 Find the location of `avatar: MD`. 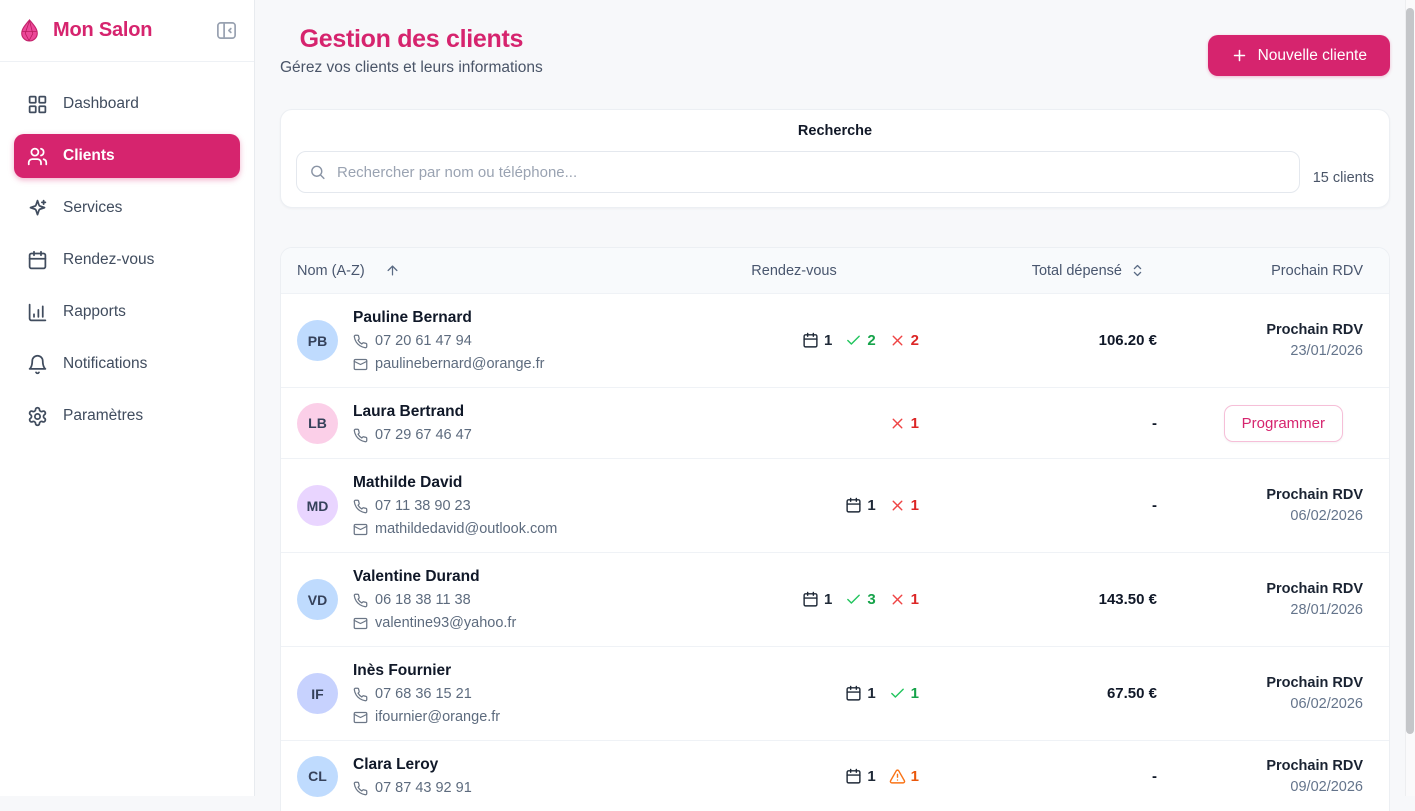

avatar: MD is located at coordinates (317, 505).